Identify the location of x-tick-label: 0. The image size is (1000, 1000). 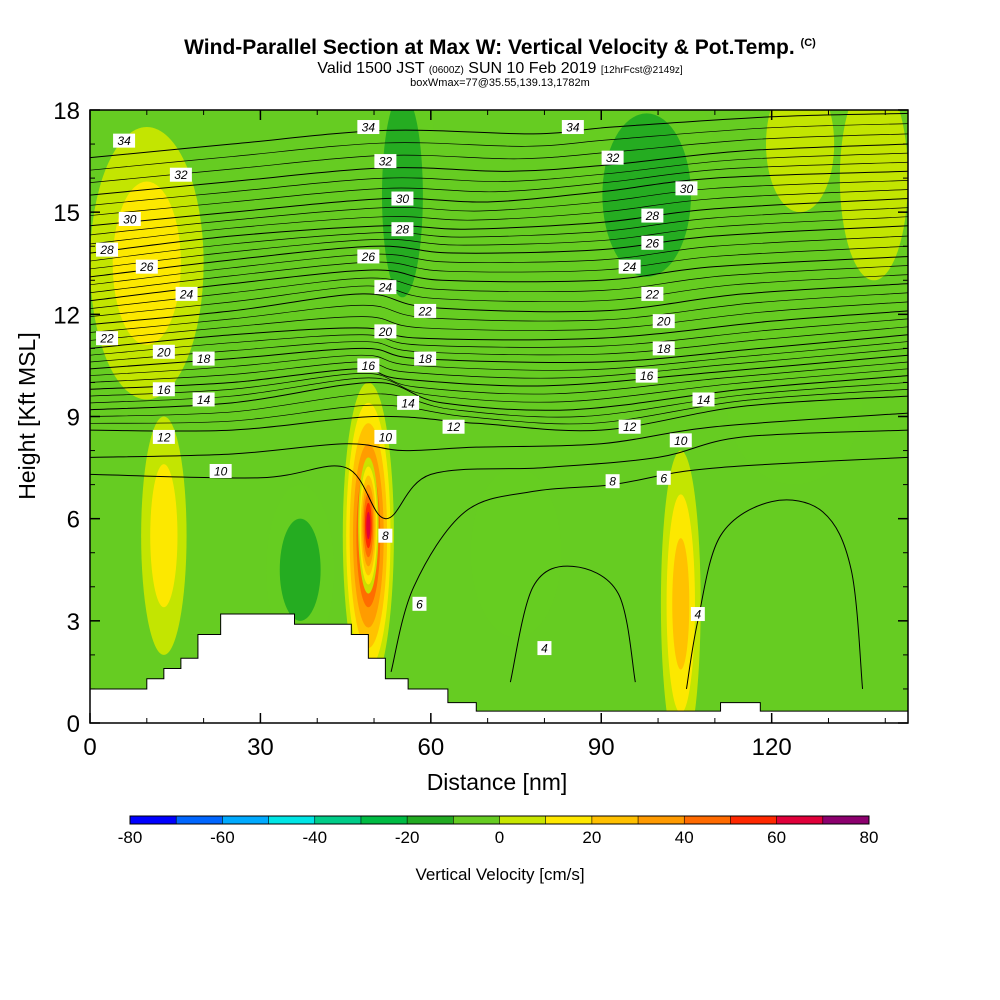
(89, 747).